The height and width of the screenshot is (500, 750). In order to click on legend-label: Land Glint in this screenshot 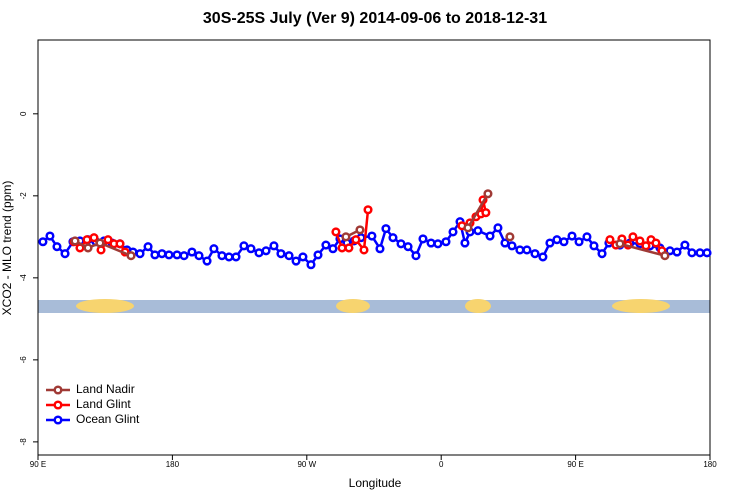, I will do `click(103, 404)`.